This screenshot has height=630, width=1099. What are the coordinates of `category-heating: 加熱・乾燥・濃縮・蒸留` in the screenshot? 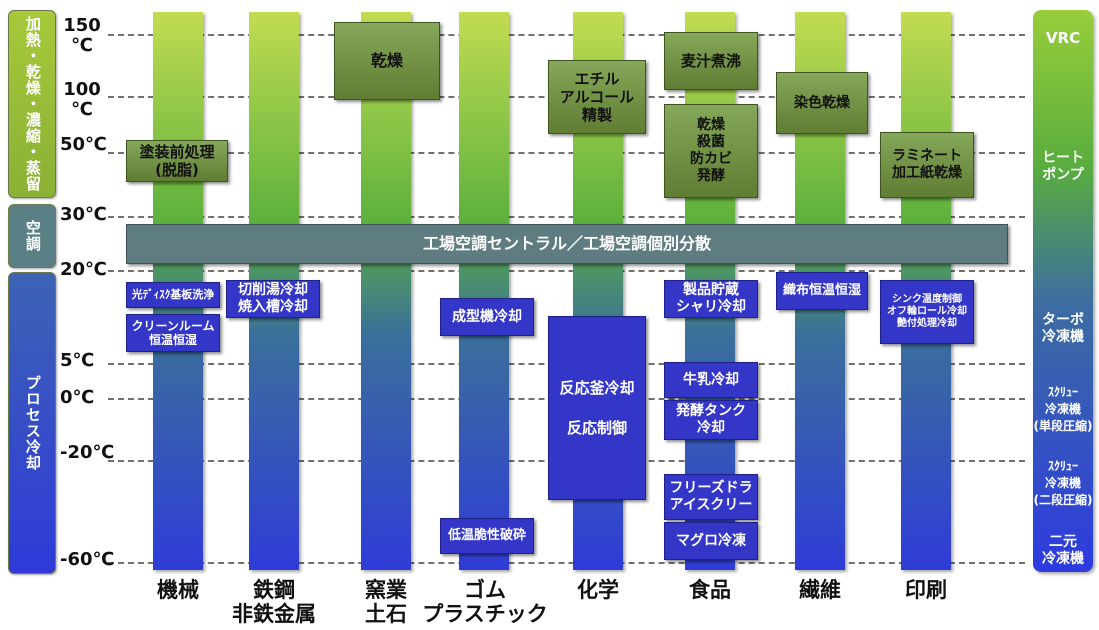 It's located at (32, 104).